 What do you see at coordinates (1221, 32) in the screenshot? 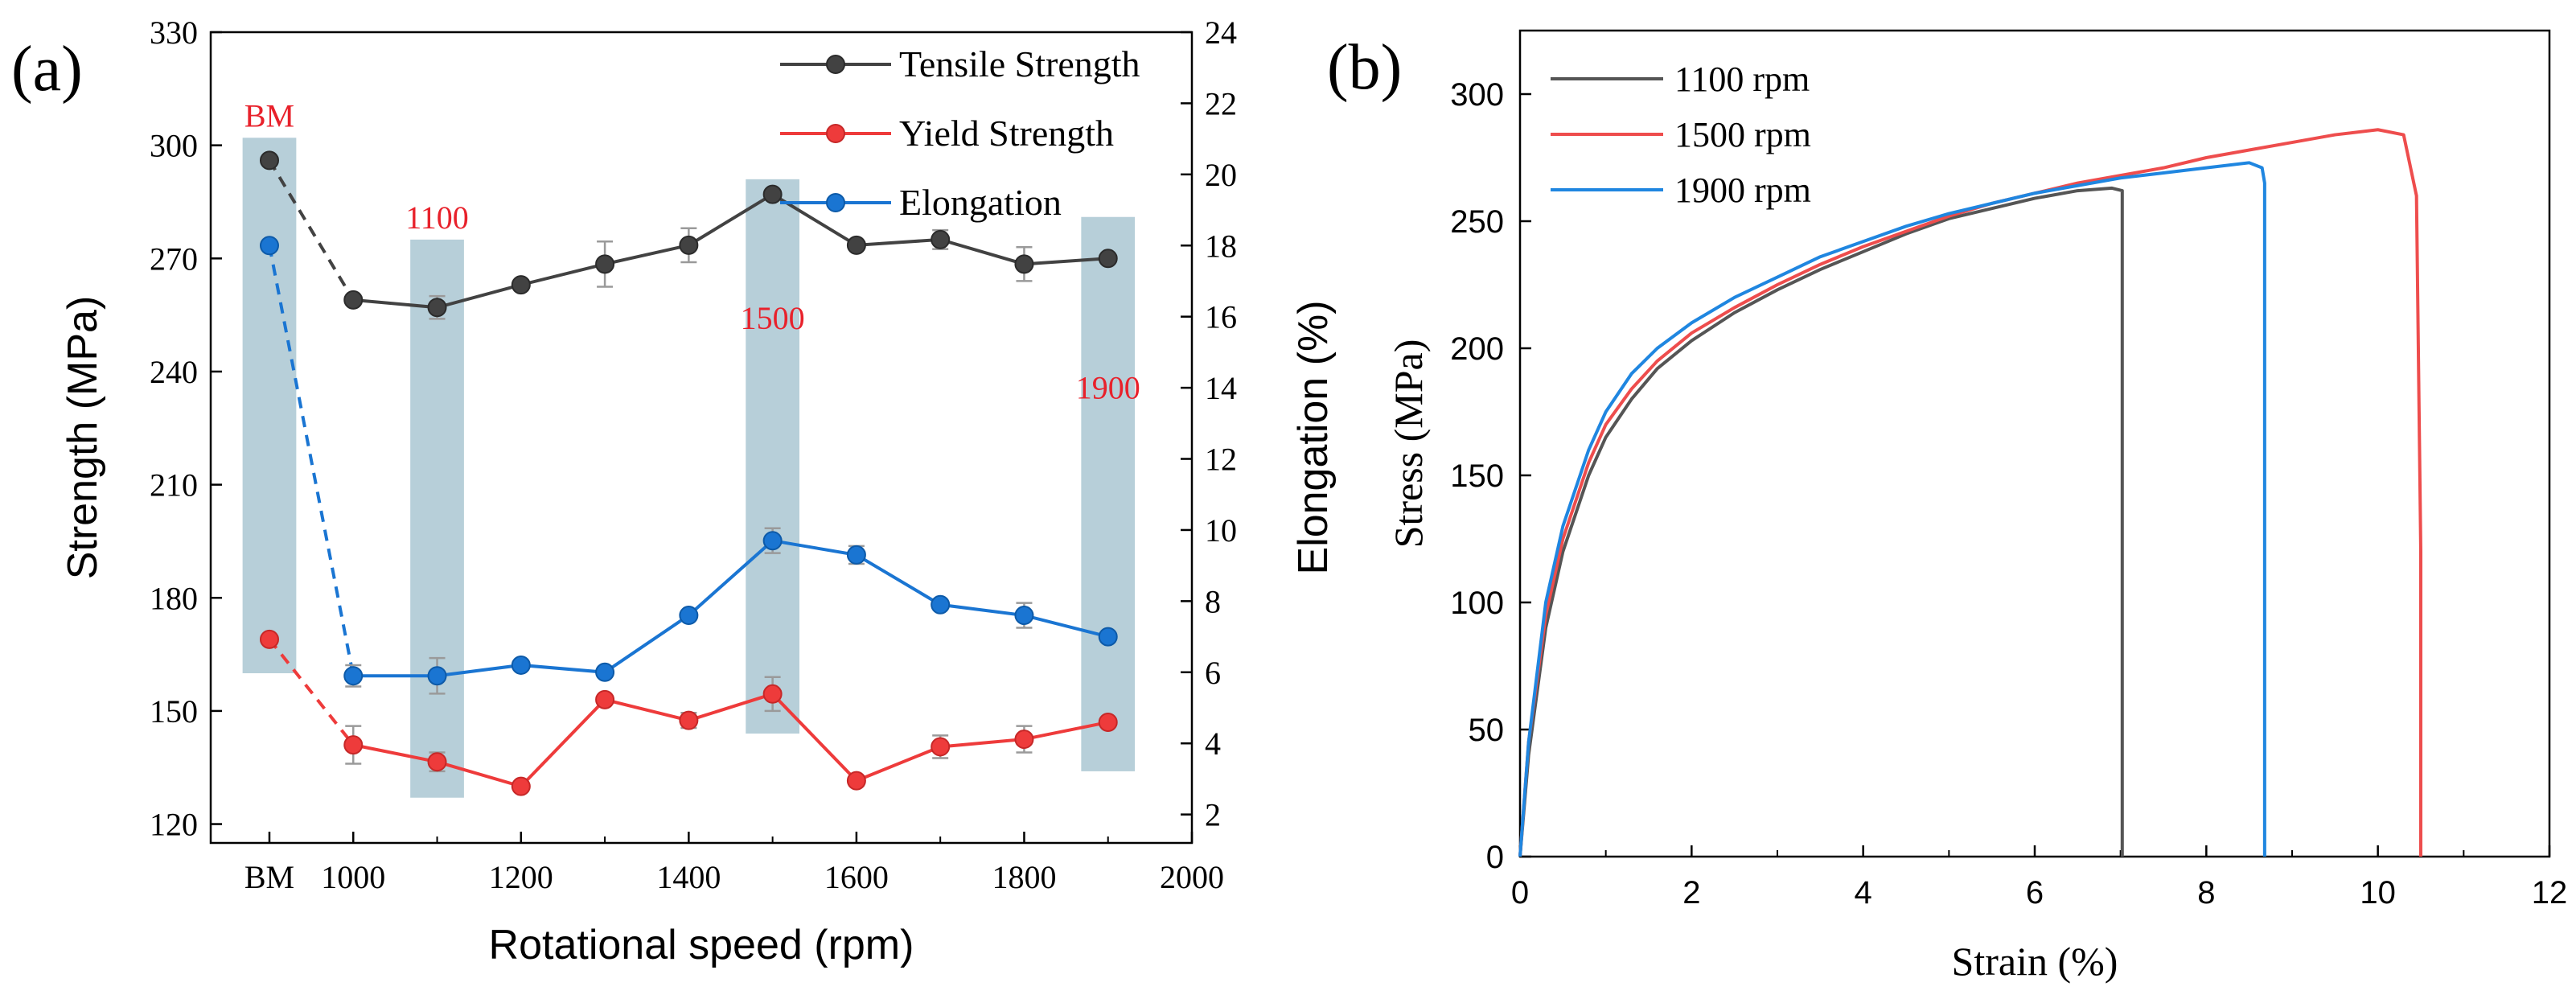
I see `y2-tick-label: 24` at bounding box center [1221, 32].